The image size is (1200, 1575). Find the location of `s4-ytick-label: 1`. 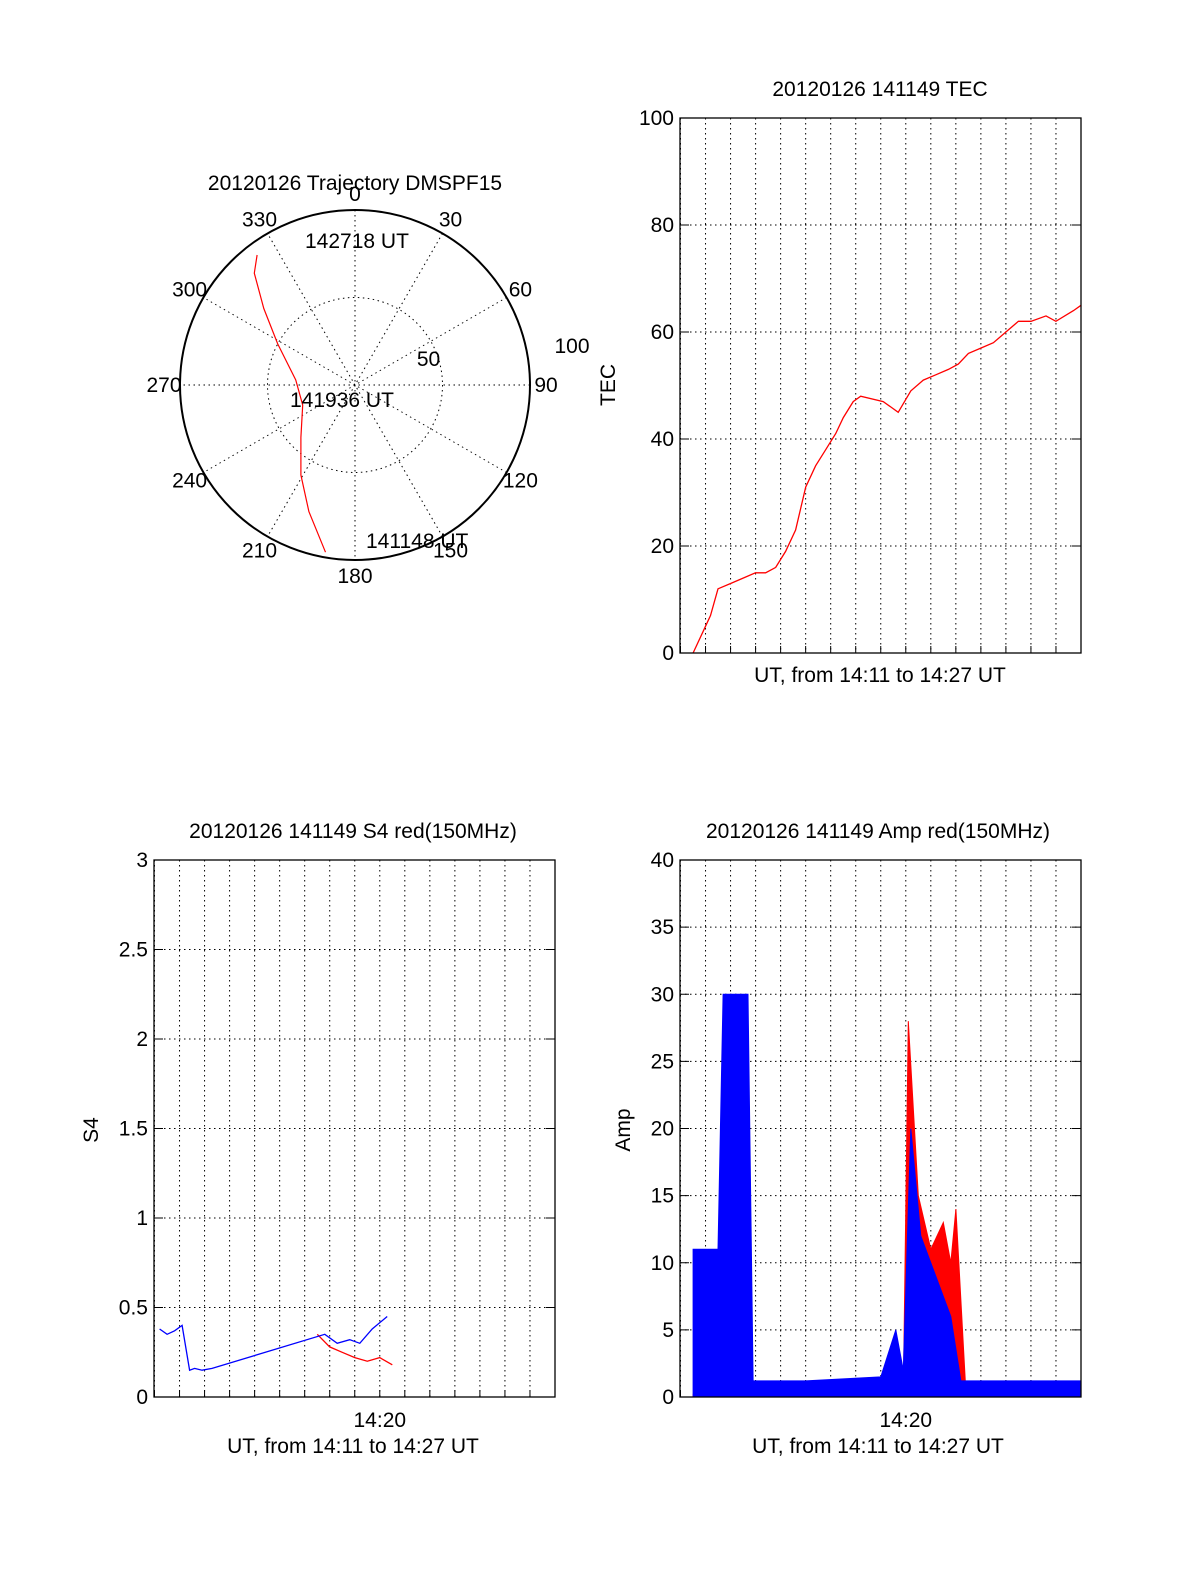

s4-ytick-label: 1 is located at coordinates (142, 1218).